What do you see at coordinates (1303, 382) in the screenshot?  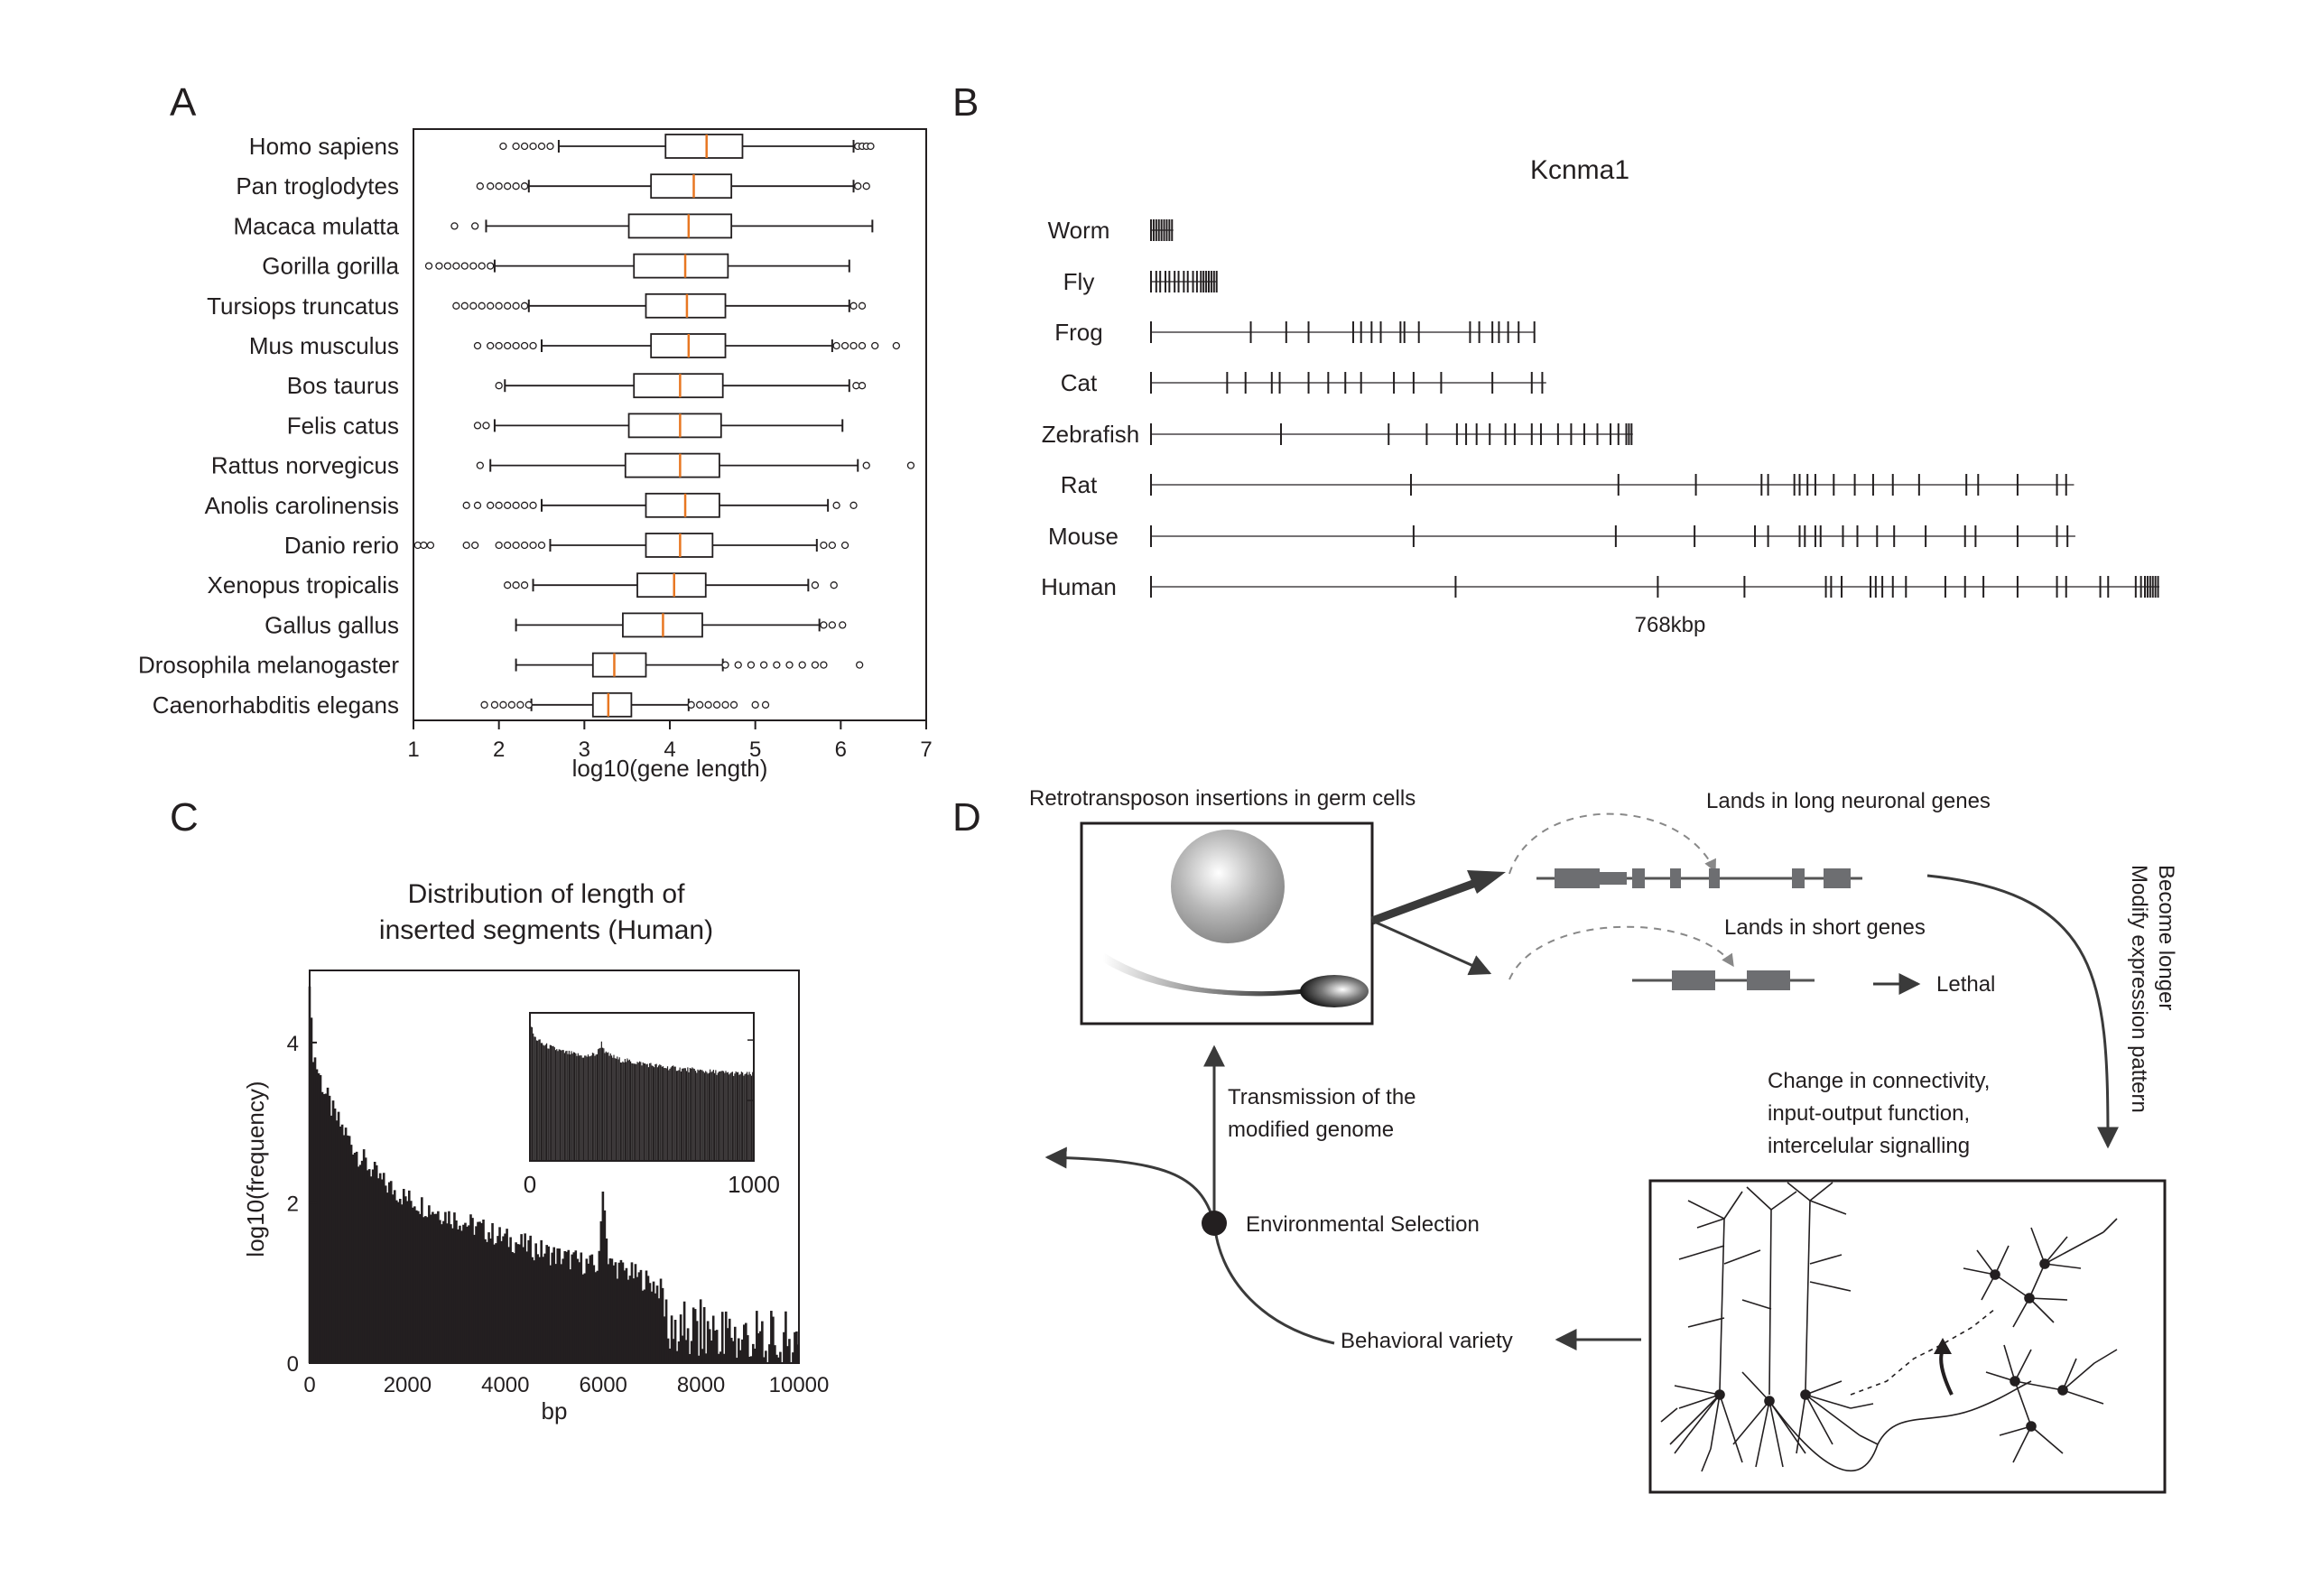 I see `gene-track: Cat` at bounding box center [1303, 382].